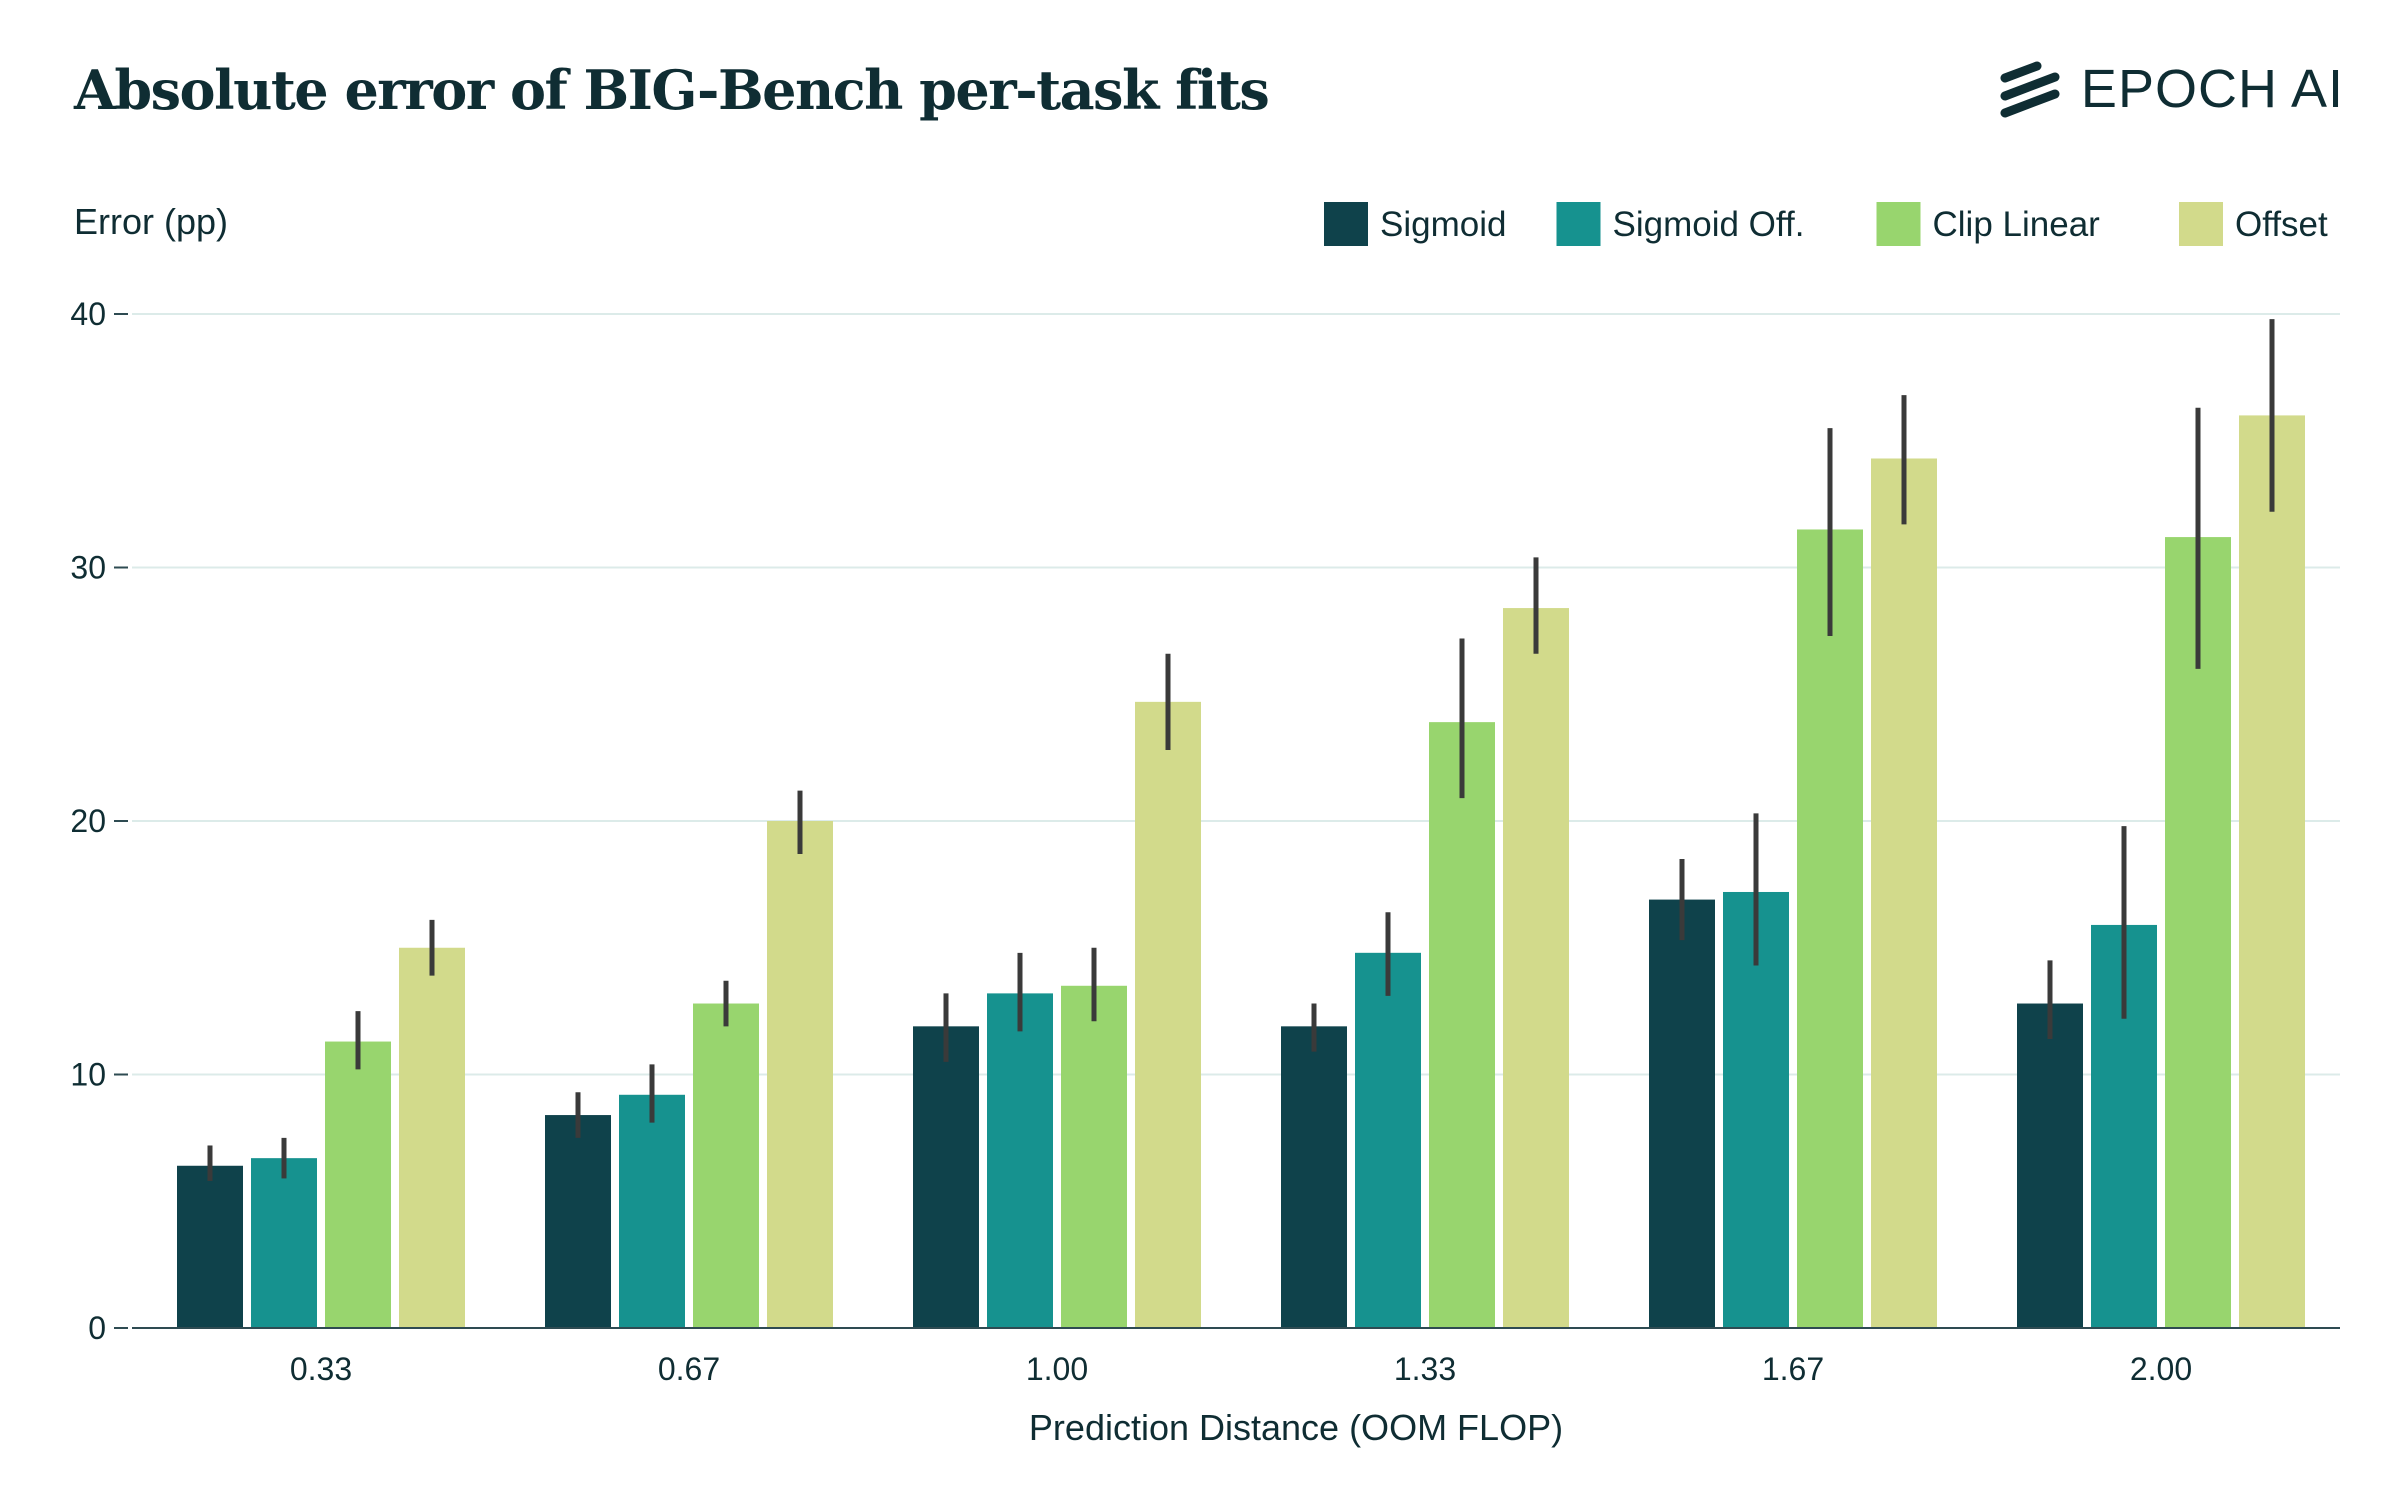 The width and height of the screenshot is (2400, 1500). Describe the element at coordinates (2281, 224) in the screenshot. I see `legend-label: Offset` at that location.